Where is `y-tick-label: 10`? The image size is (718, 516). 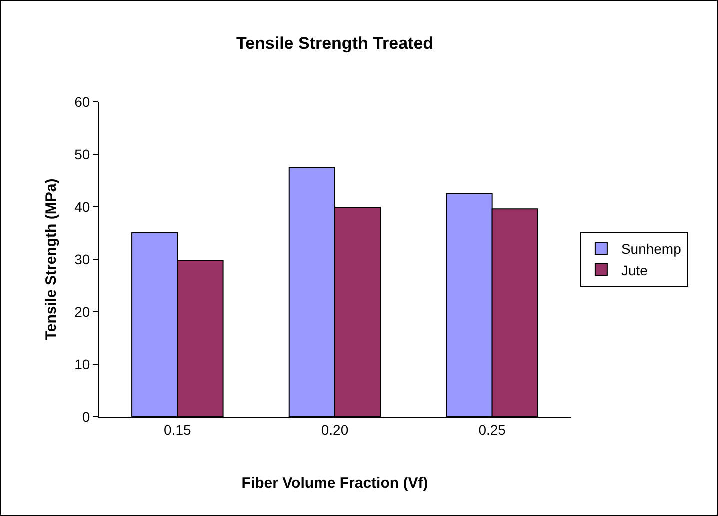 y-tick-label: 10 is located at coordinates (82, 364).